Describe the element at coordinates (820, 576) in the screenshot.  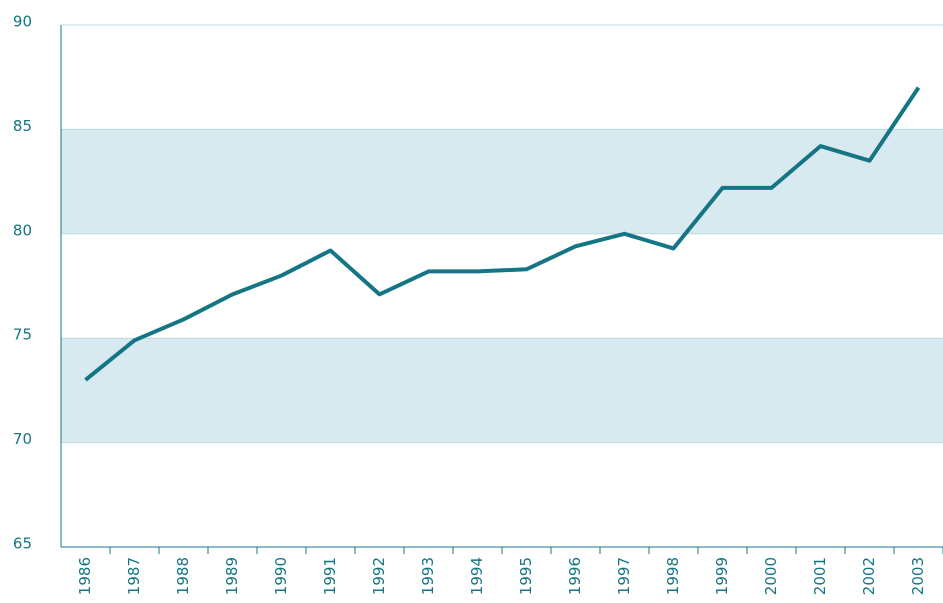
I see `x-tick-label: 2001` at that location.